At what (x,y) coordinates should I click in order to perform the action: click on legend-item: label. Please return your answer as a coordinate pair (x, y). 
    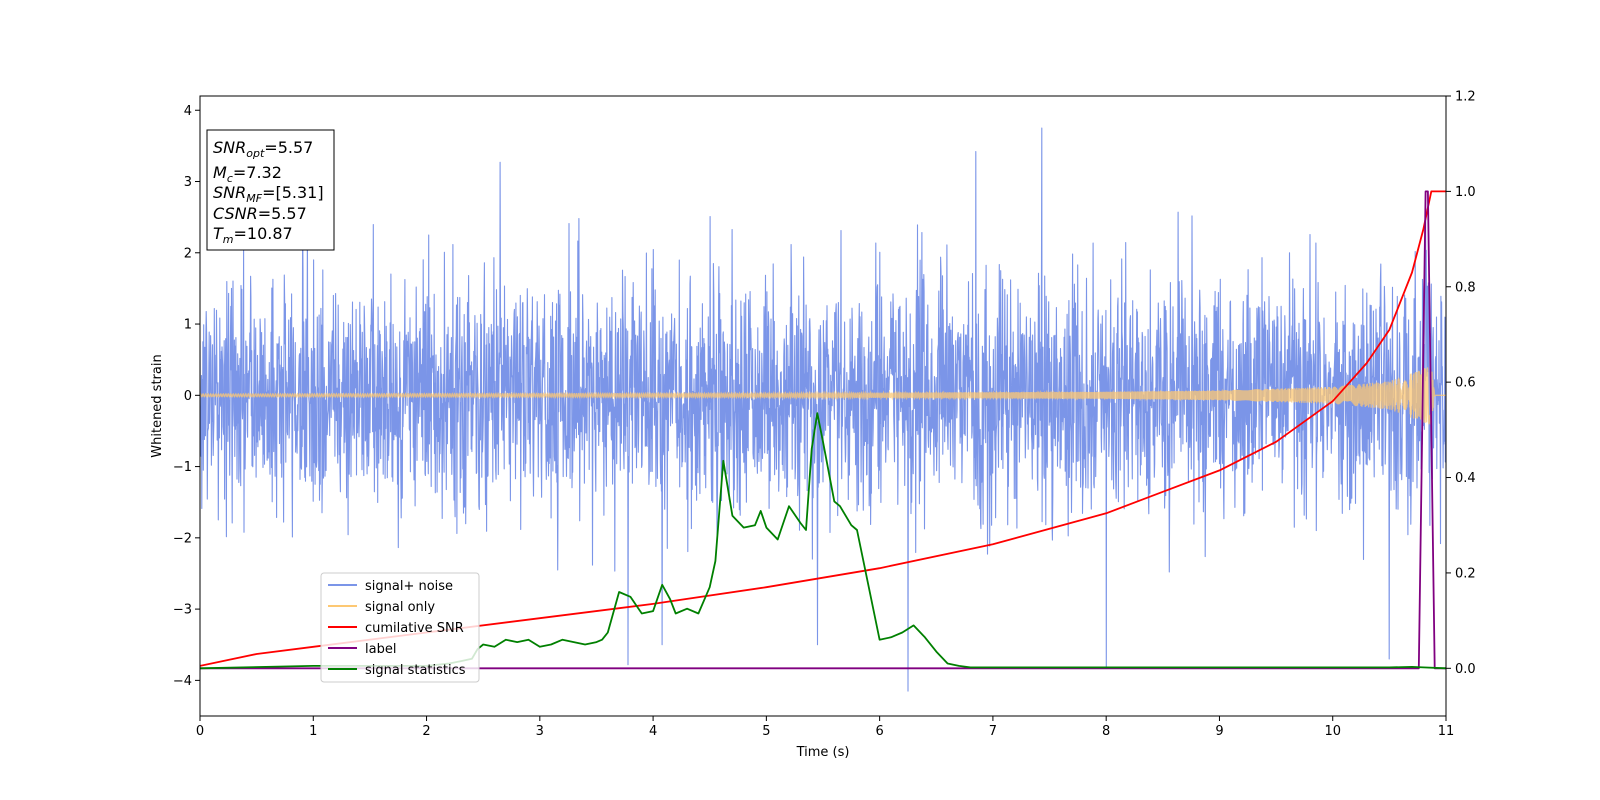
    Looking at the image, I should click on (362, 649).